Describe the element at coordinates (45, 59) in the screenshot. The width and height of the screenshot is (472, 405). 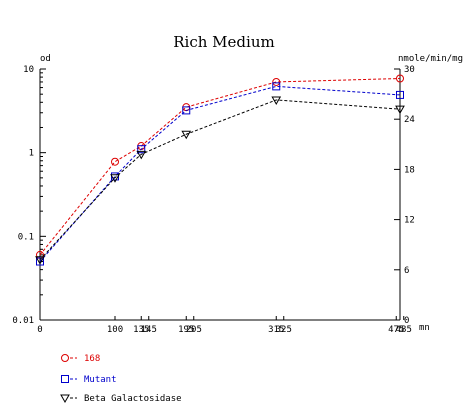
I see `left-axis-label: od` at that location.